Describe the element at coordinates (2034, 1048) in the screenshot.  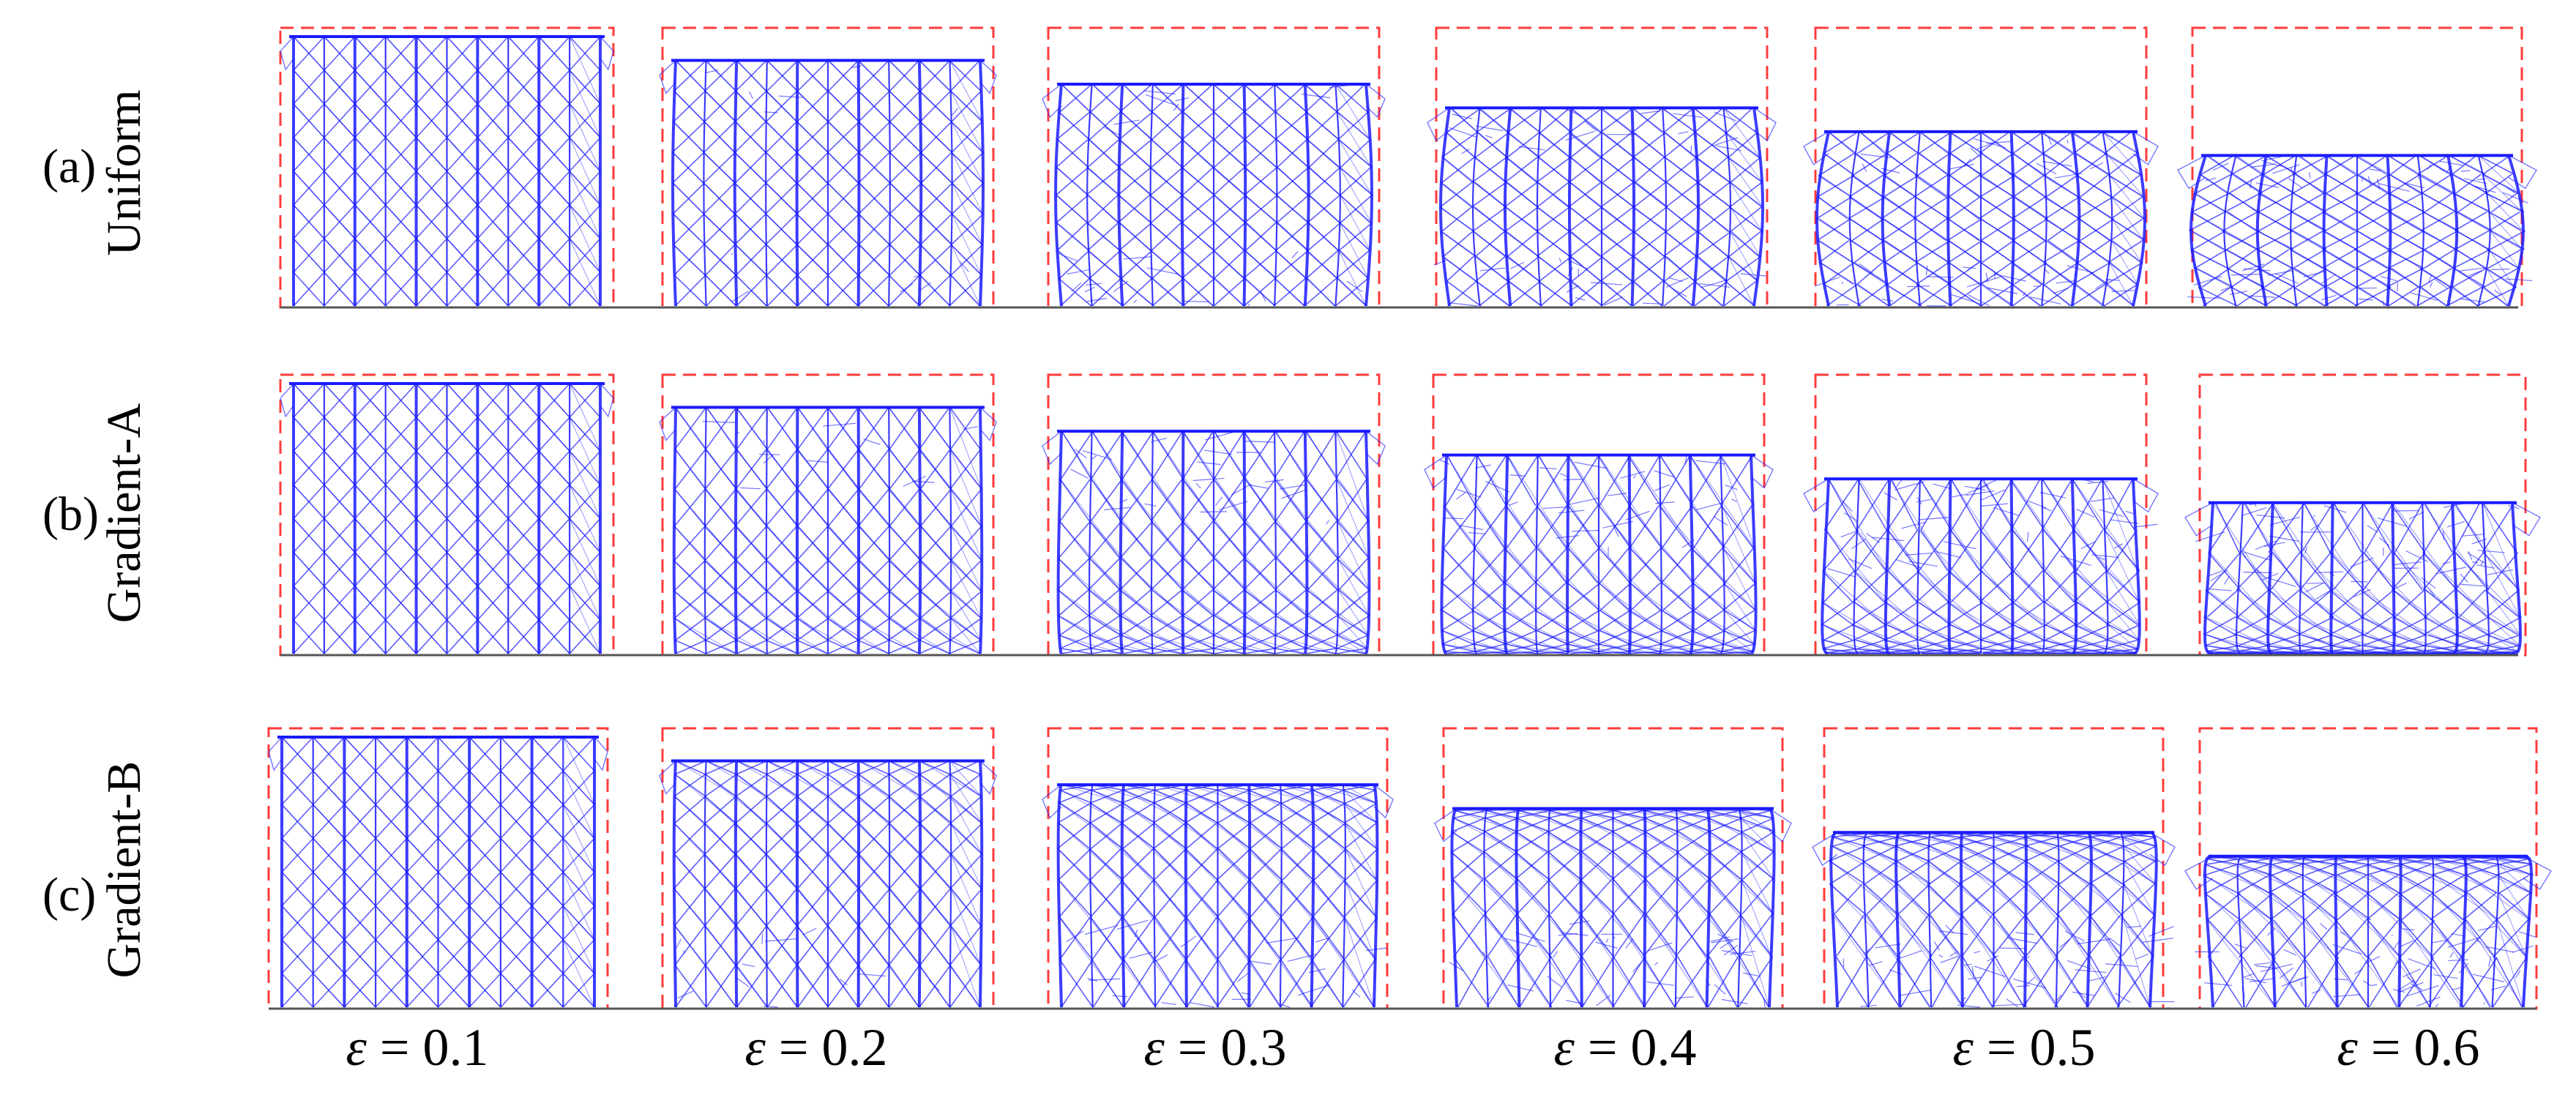
I see `strain-value: = 0.5` at that location.